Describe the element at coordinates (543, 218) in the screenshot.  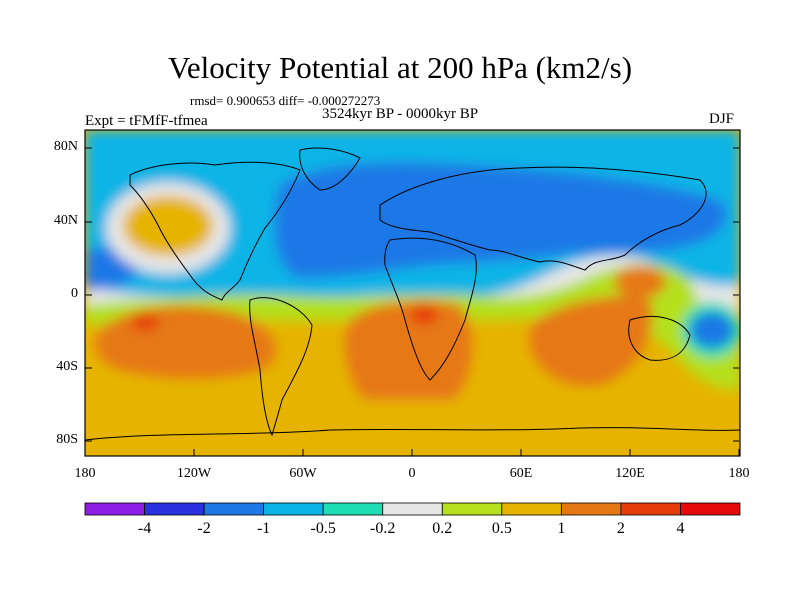
I see `coastline-eurasia` at that location.